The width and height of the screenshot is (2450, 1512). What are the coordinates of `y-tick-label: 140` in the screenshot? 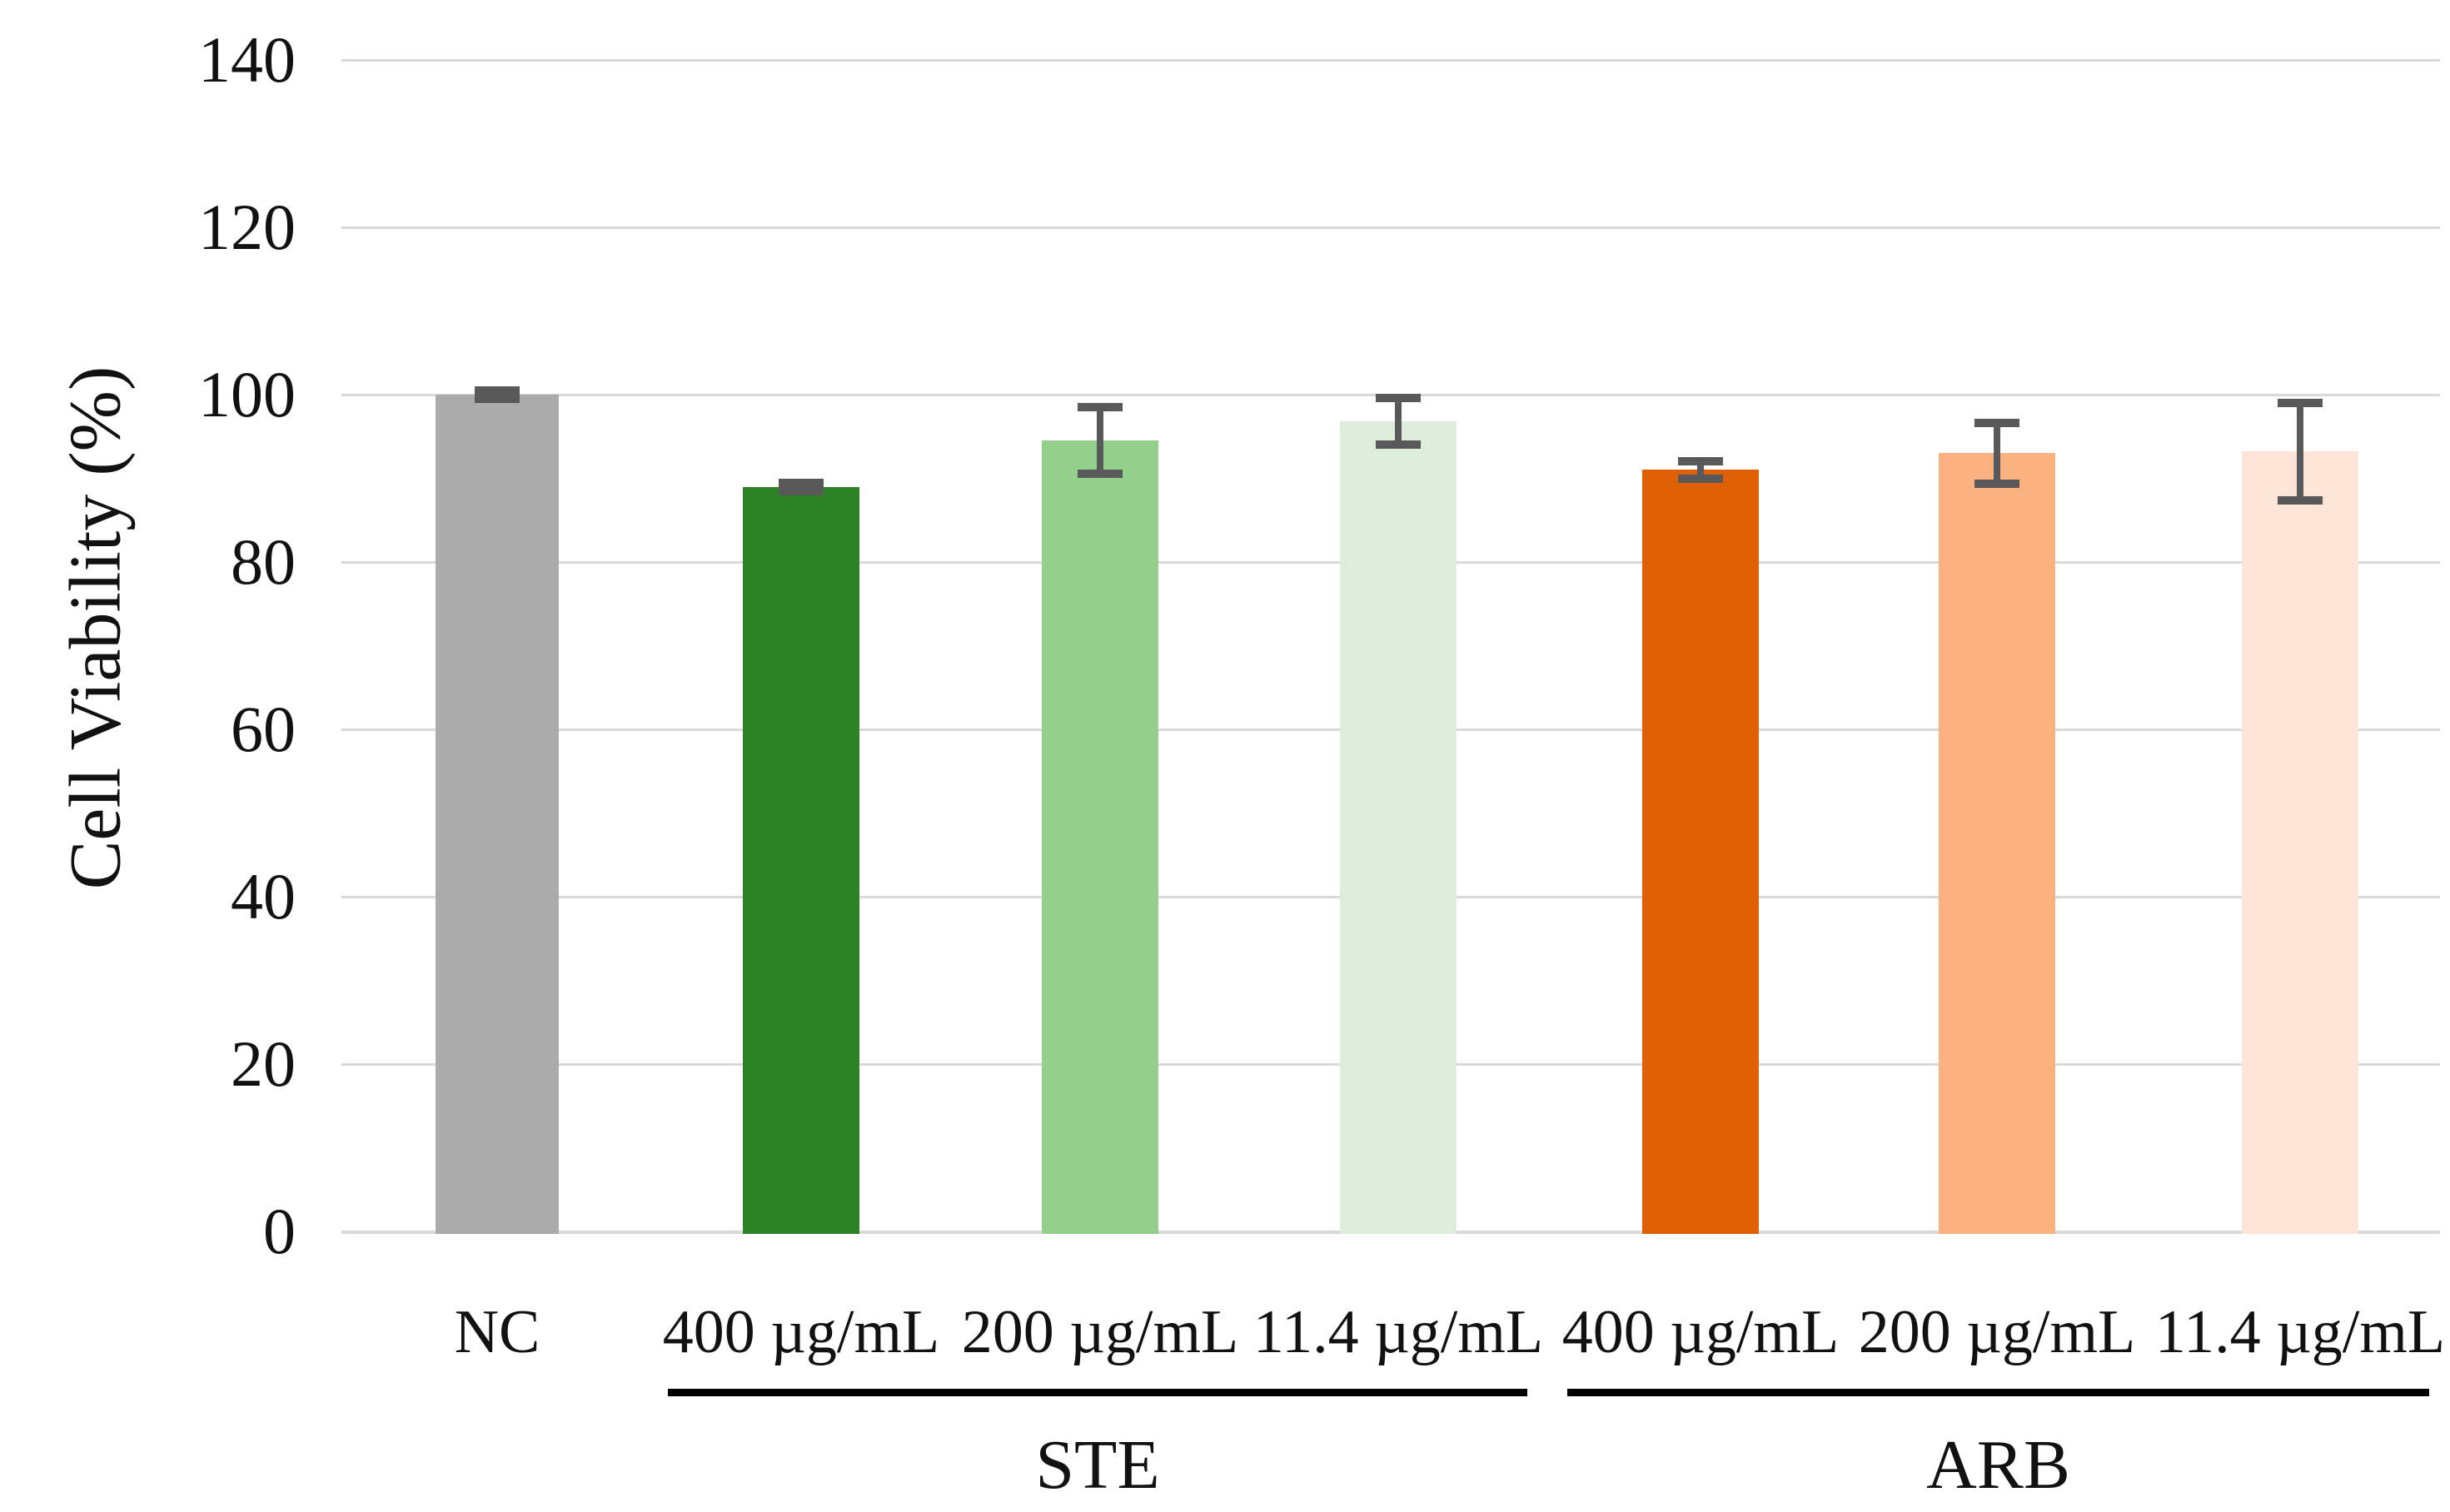 It's located at (247, 59).